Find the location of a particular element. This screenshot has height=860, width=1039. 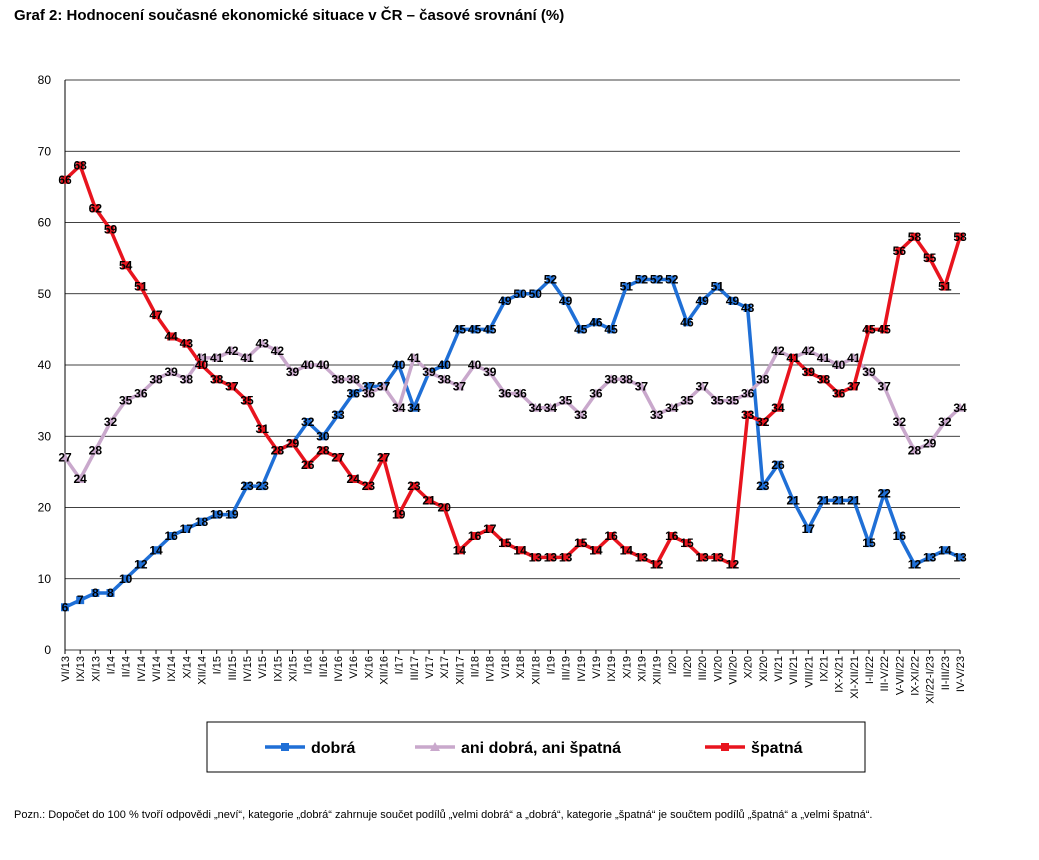

x-tick-label: VI/14 is located at coordinates (157, 669).